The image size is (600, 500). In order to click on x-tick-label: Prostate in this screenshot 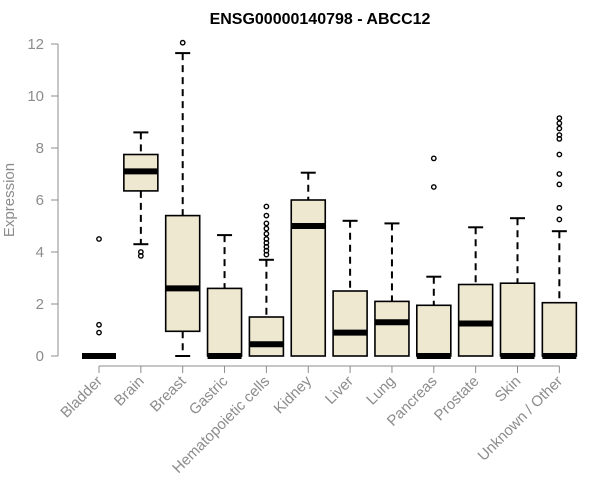, I will do `click(457, 399)`.